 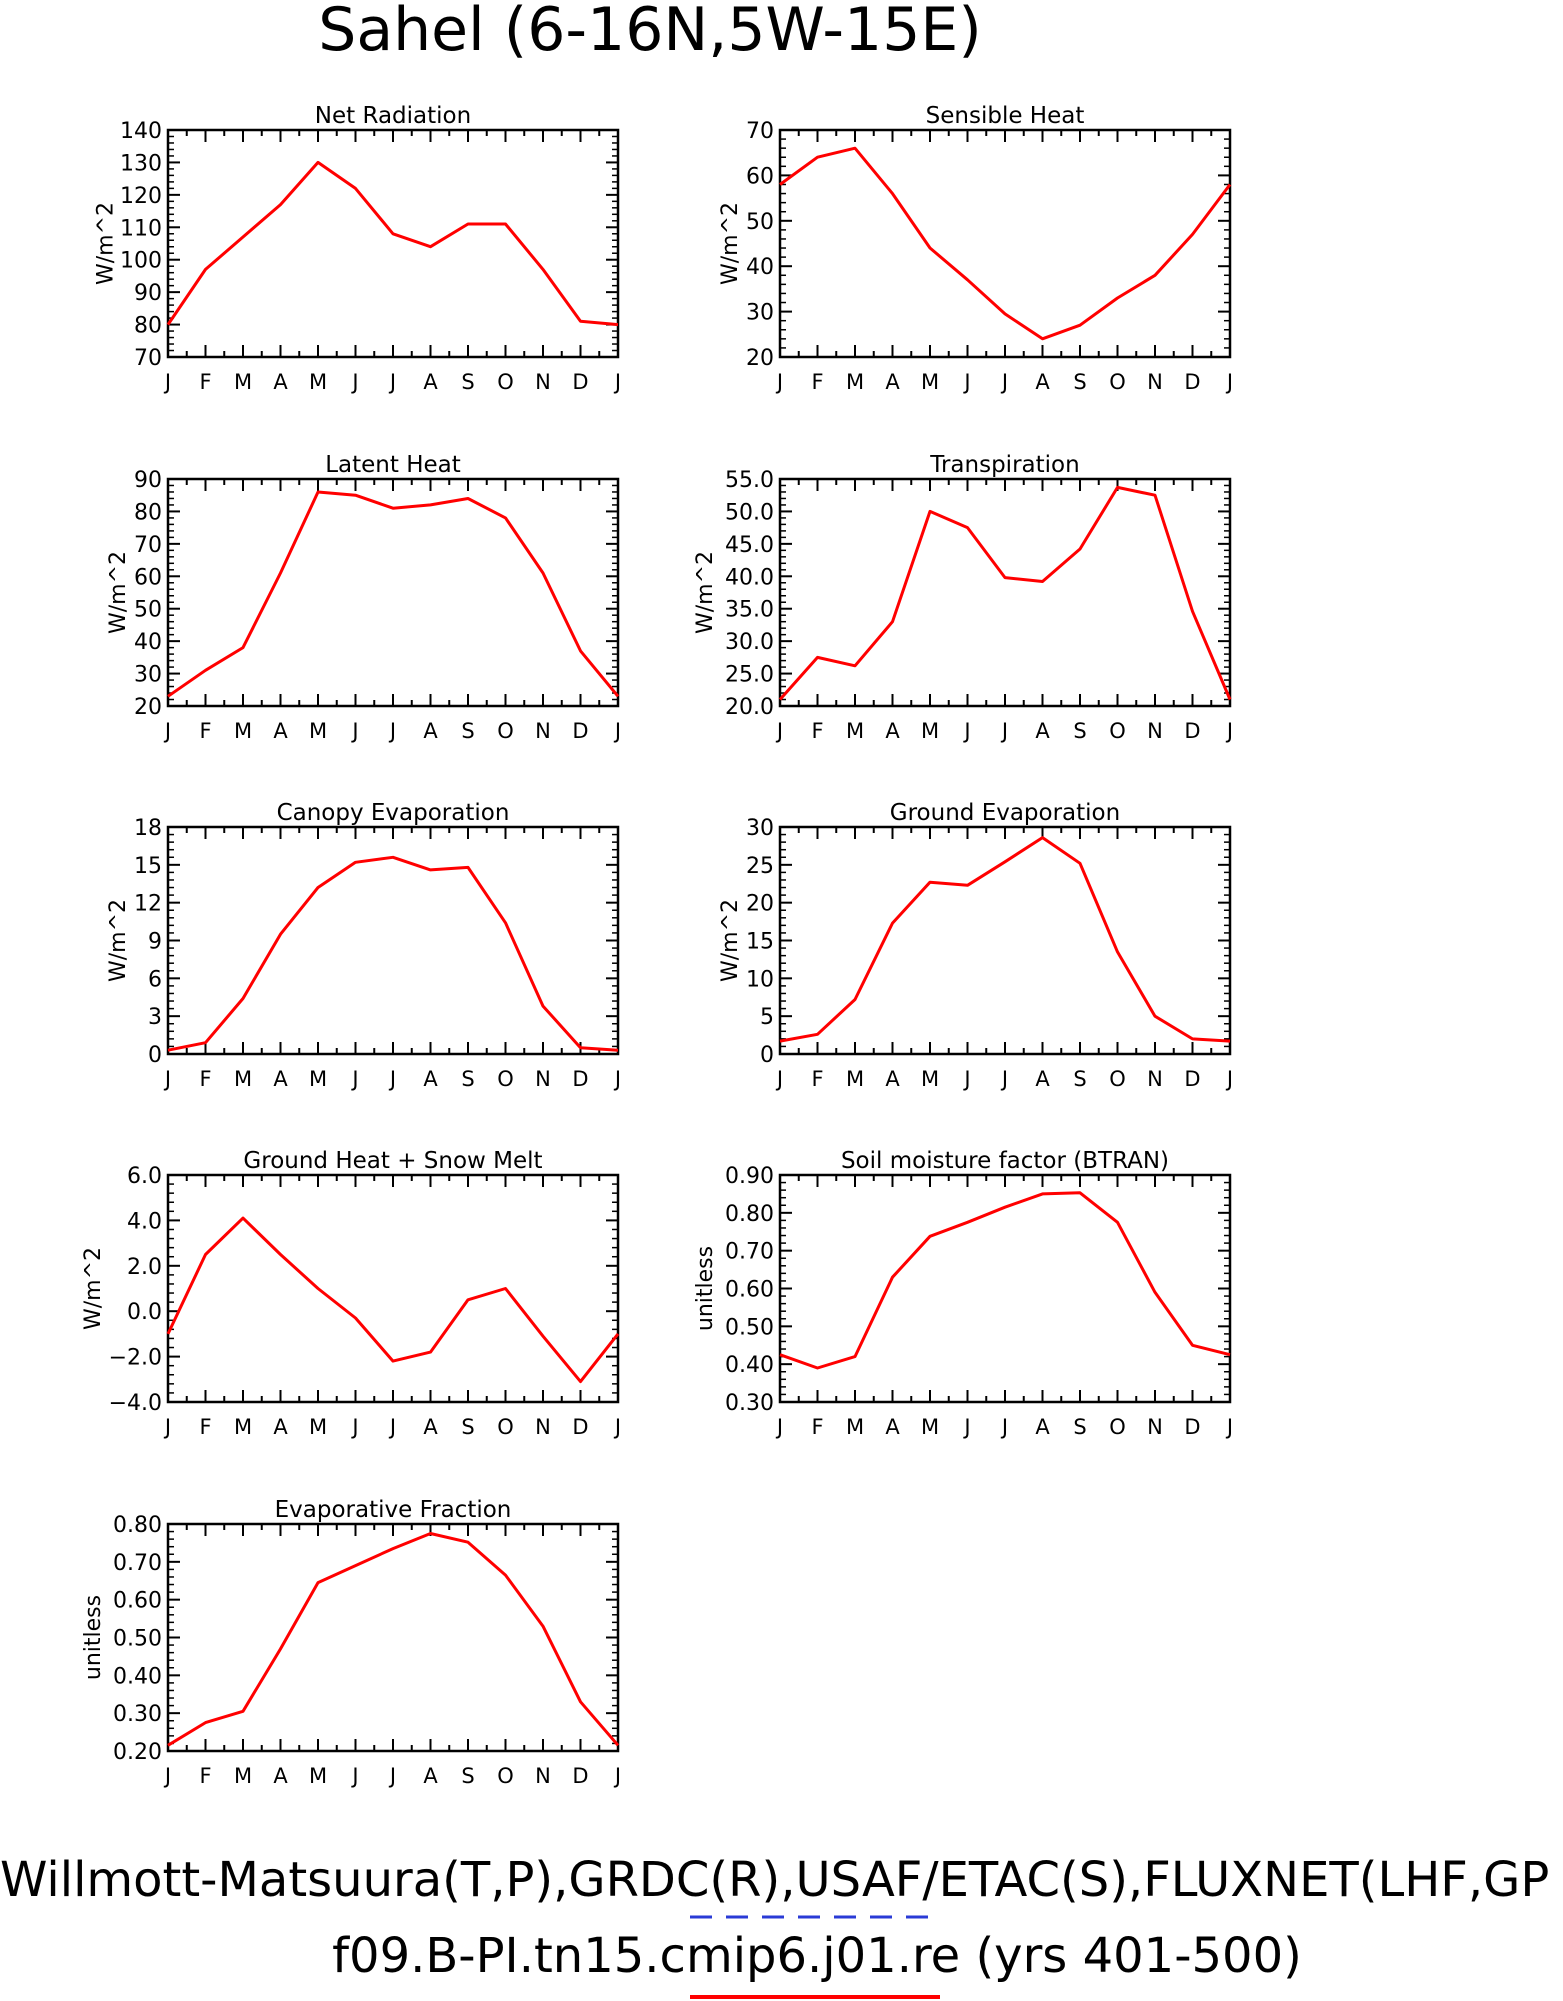 What do you see at coordinates (155, 1017) in the screenshot?
I see `y-tick-label: 3` at bounding box center [155, 1017].